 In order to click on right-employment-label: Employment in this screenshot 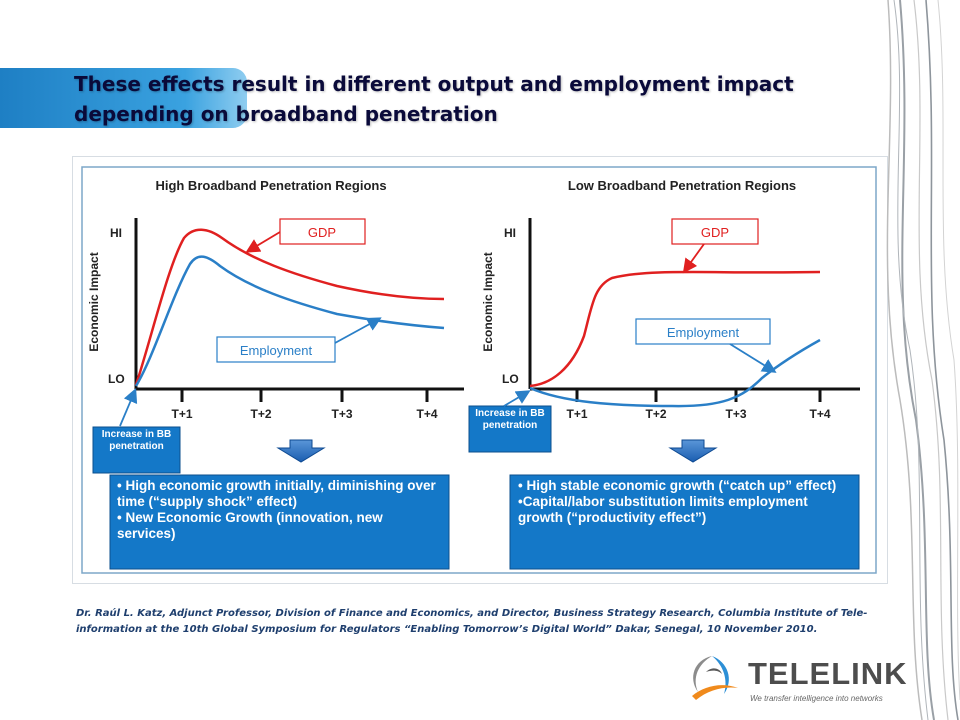, I will do `click(703, 332)`.